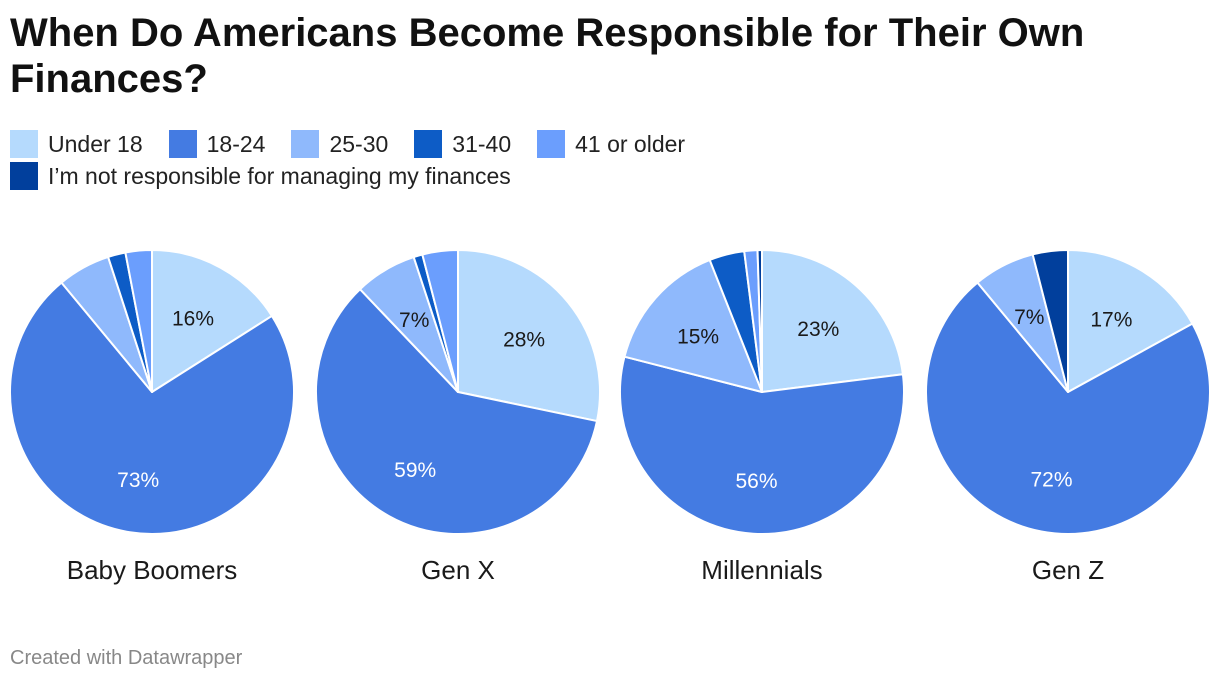 The height and width of the screenshot is (682, 1220). I want to click on pie-gen-z: 17% 72% 7% Gen Z, so click(1068, 417).